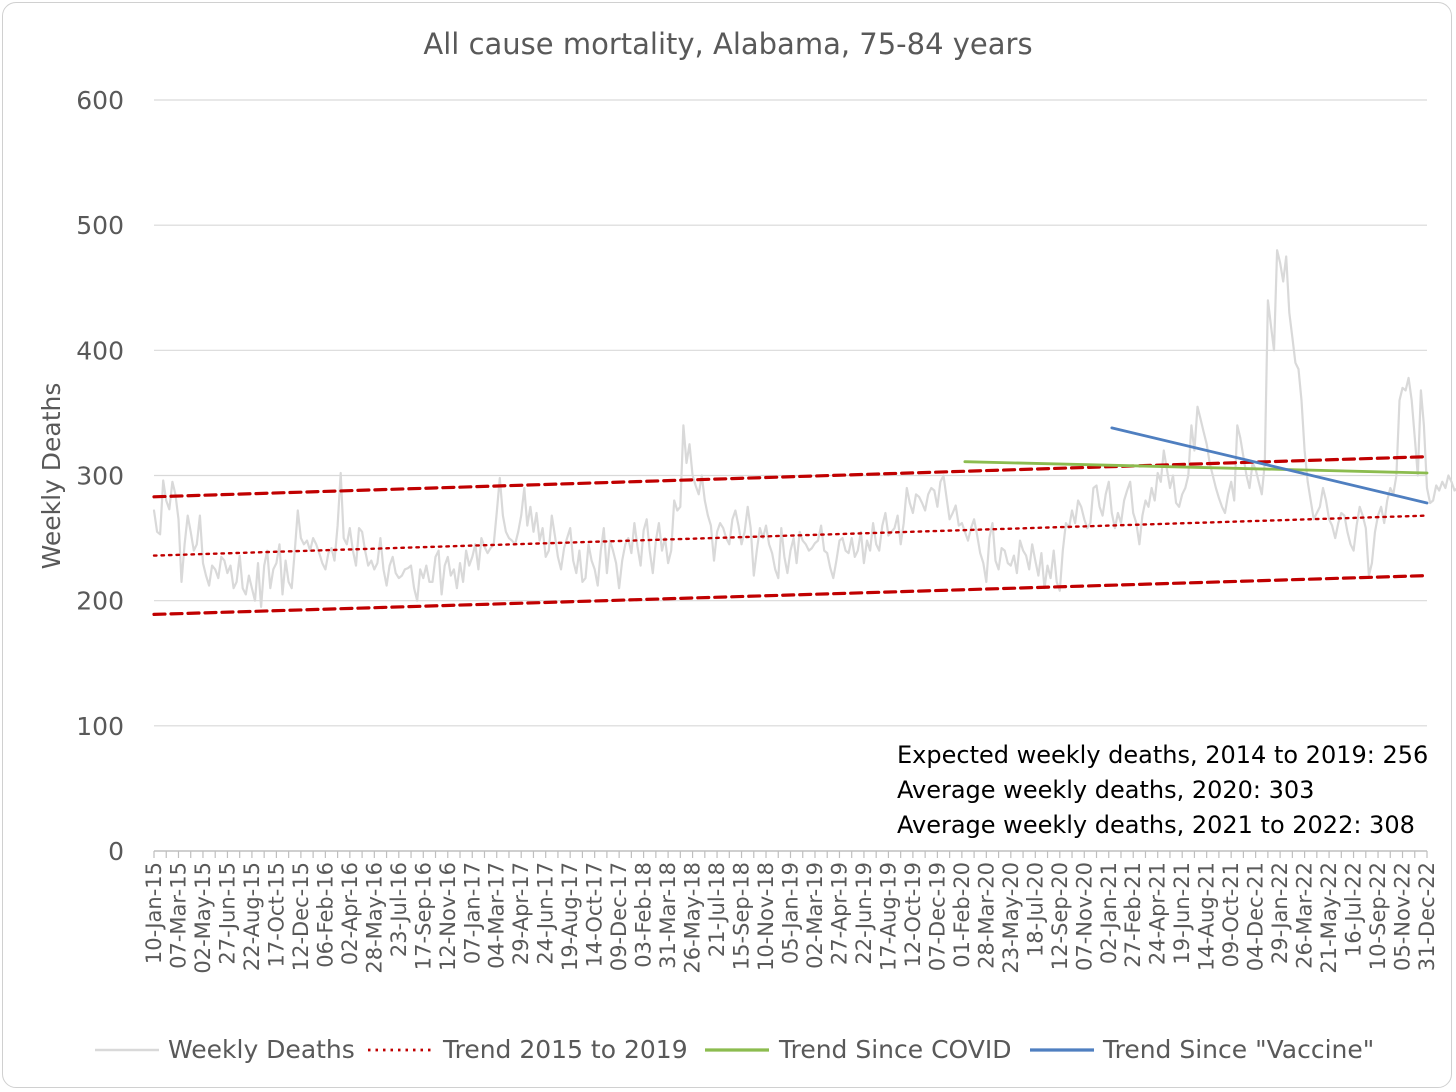 This screenshot has width=1456, height=1092. I want to click on x-tick-label: 17-Sep-16, so click(423, 916).